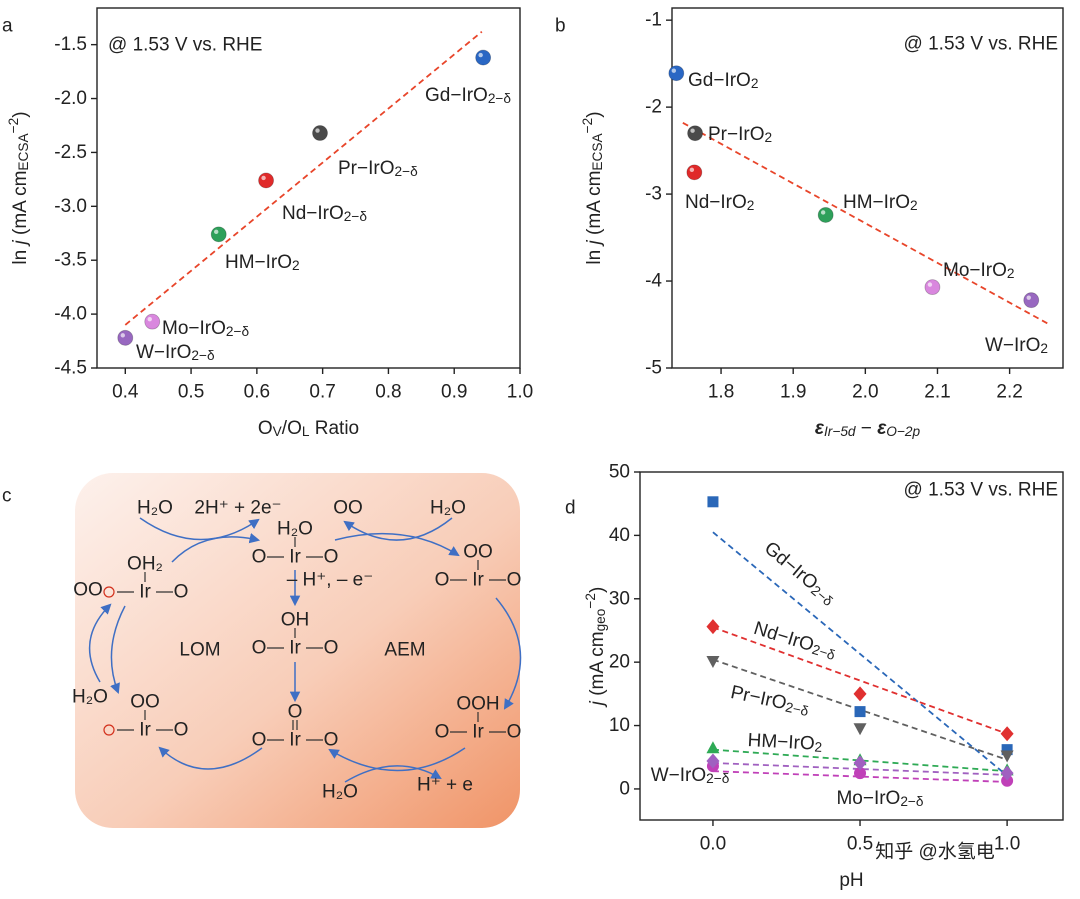 Image resolution: width=1080 pixels, height=899 pixels. I want to click on series-label: HM−IrO2, so click(880, 203).